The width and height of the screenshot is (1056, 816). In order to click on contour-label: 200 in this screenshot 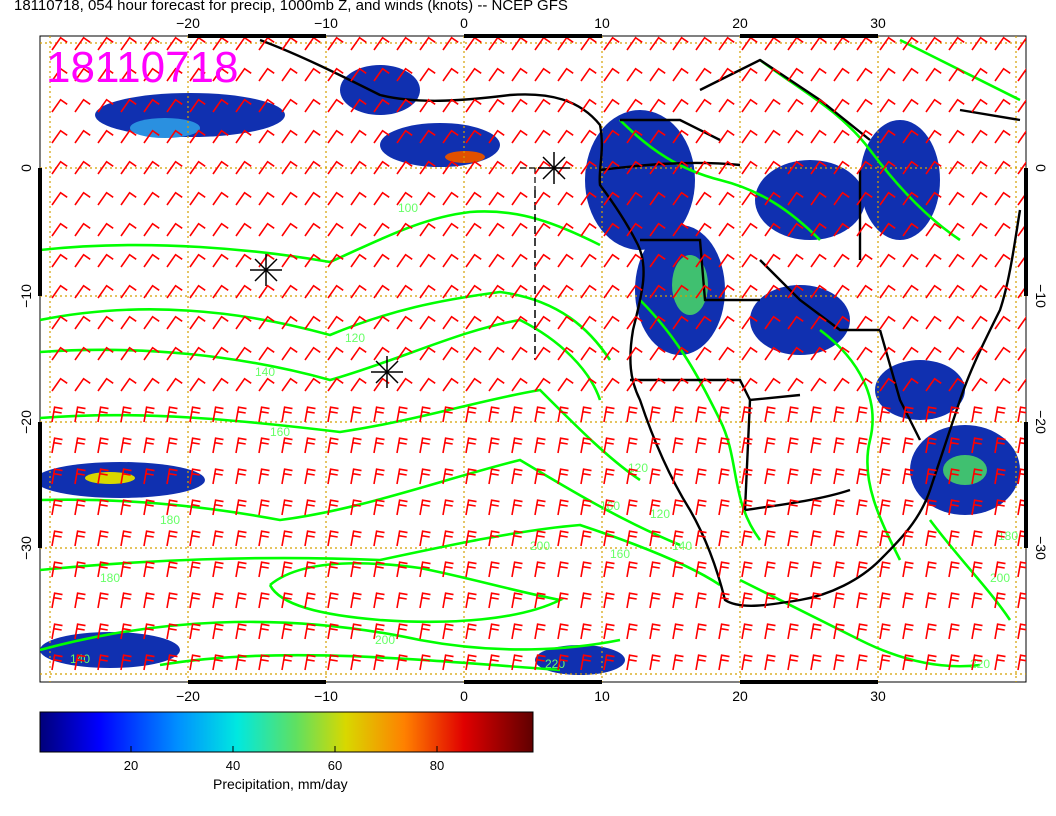, I will do `click(385, 640)`.